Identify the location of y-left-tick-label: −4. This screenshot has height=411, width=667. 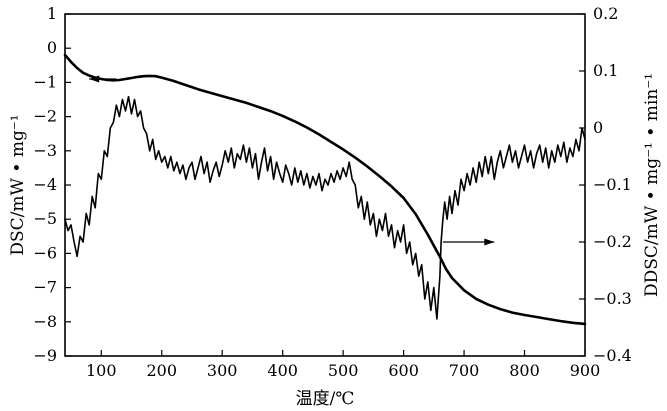
(45, 184).